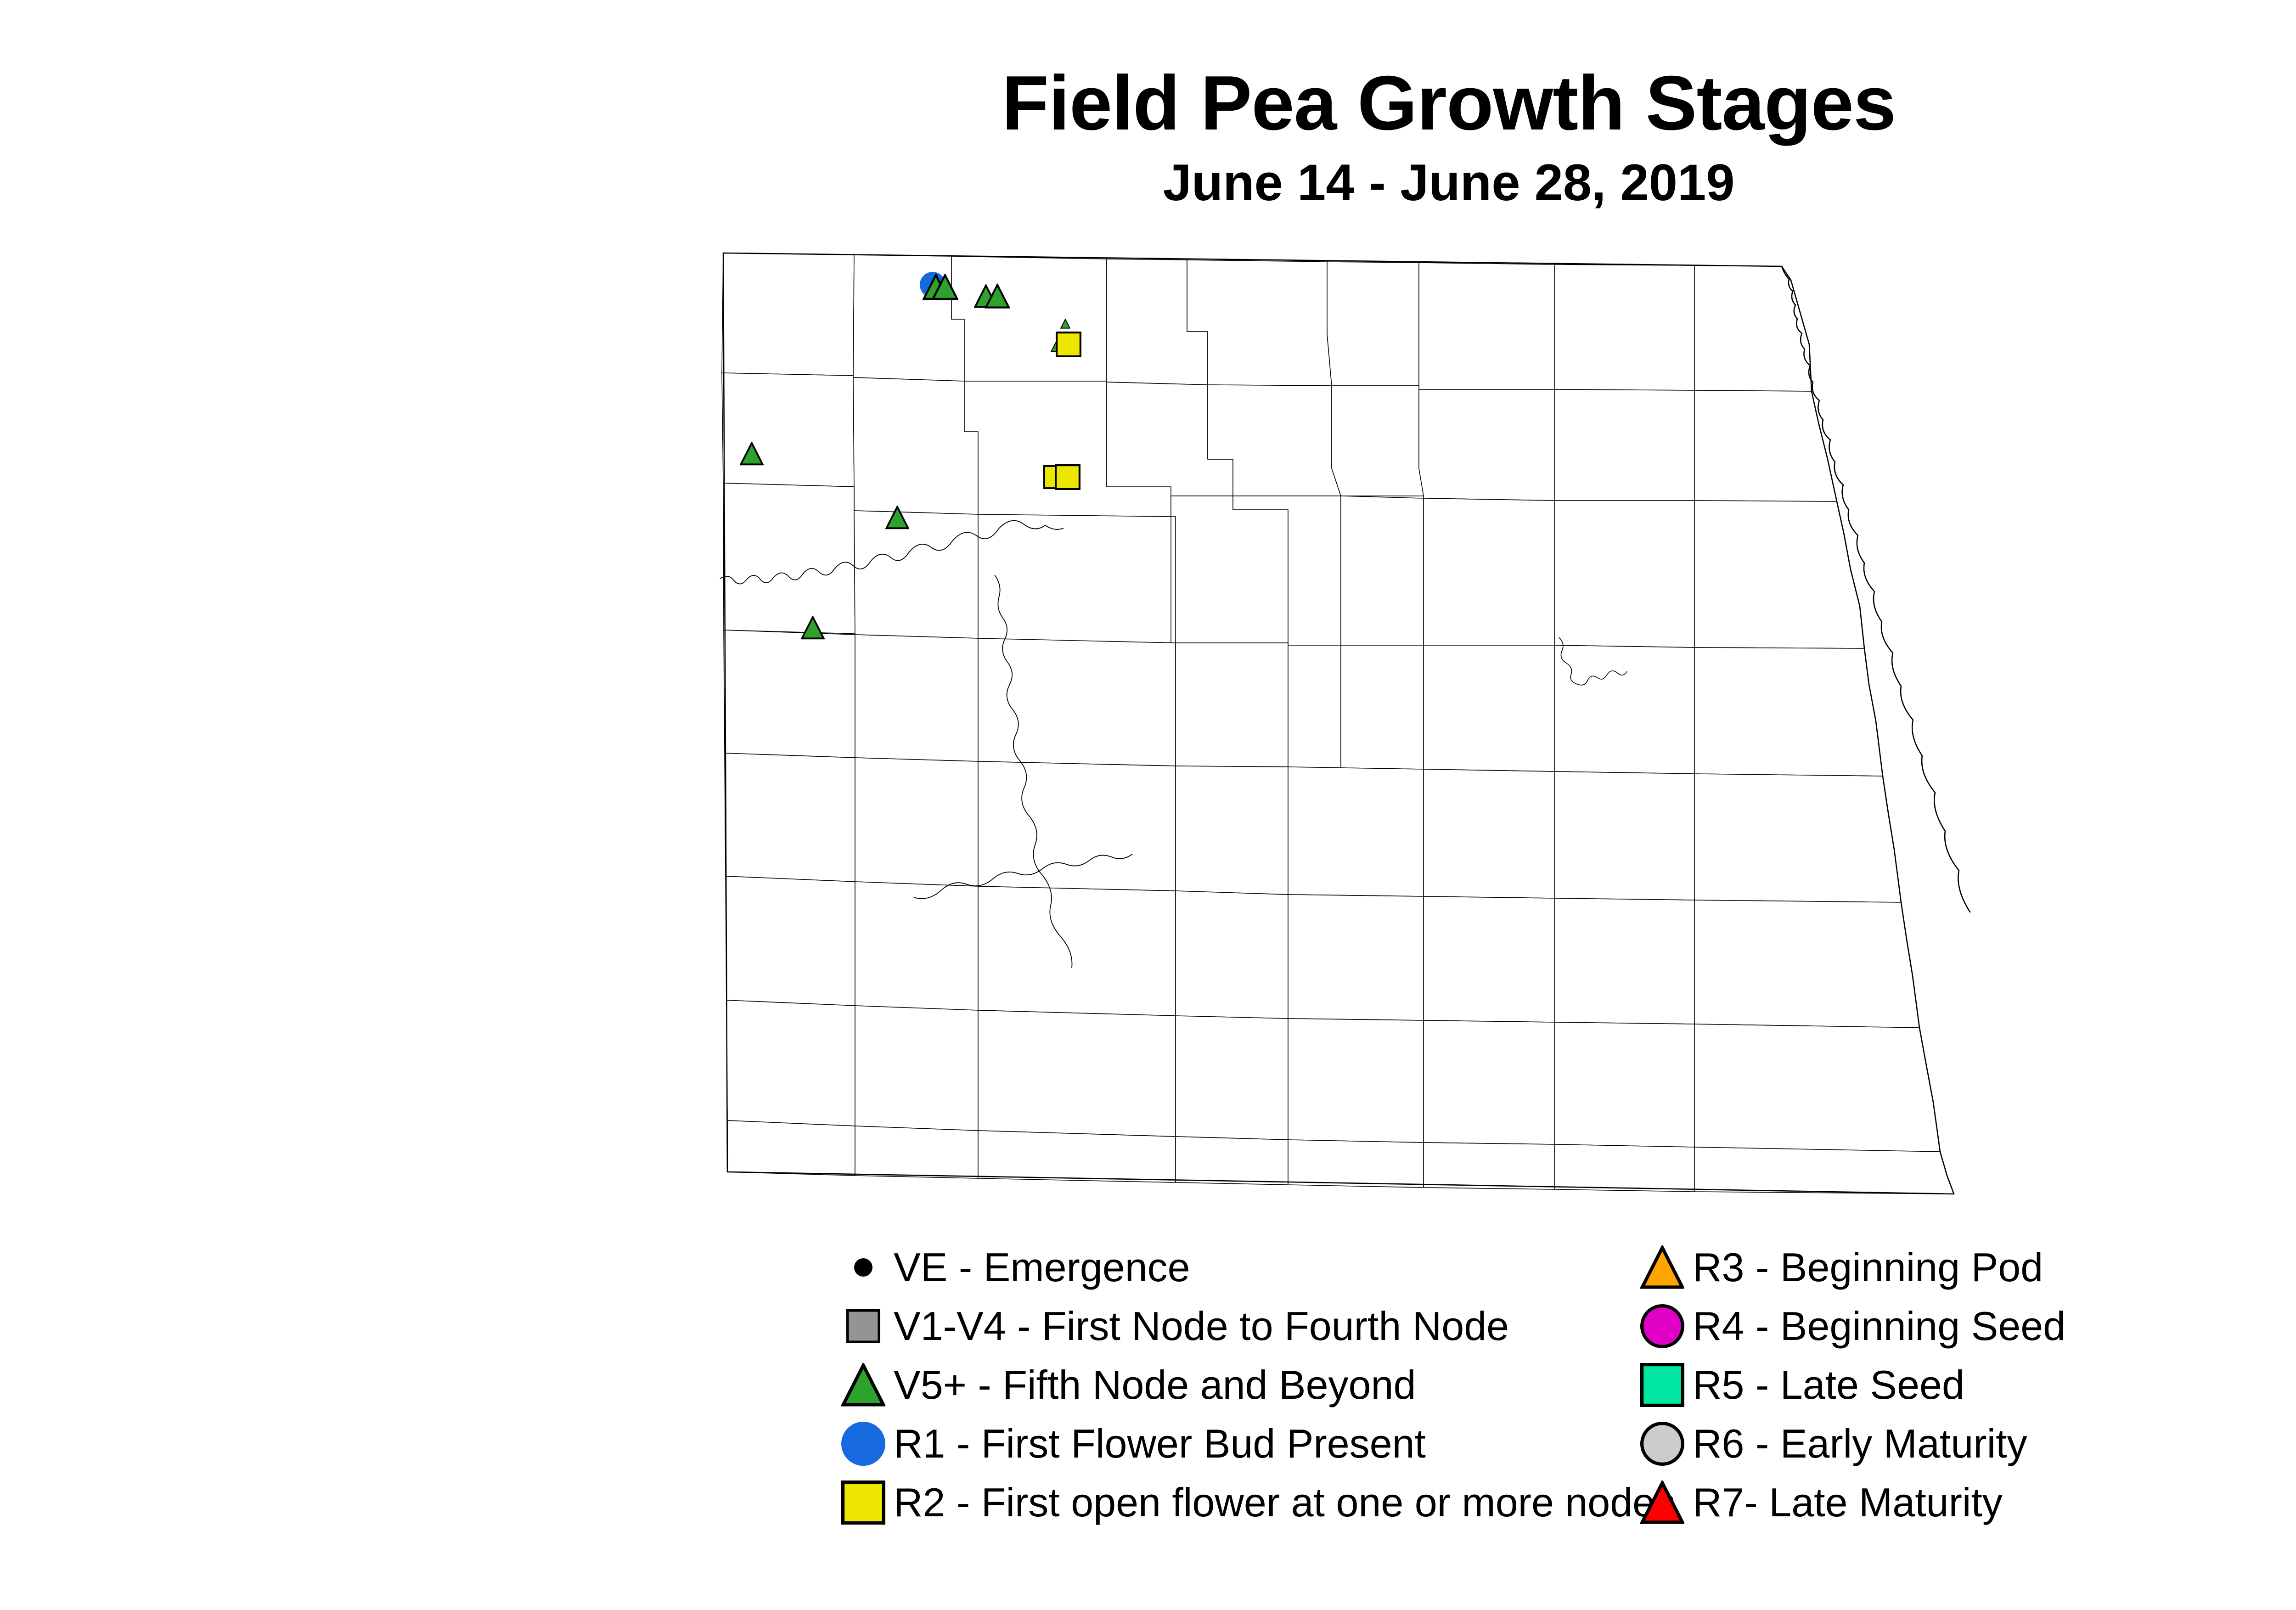 The width and height of the screenshot is (2296, 1610). Describe the element at coordinates (1828, 1384) in the screenshot. I see `legend-label: R5 - Late Seed` at that location.